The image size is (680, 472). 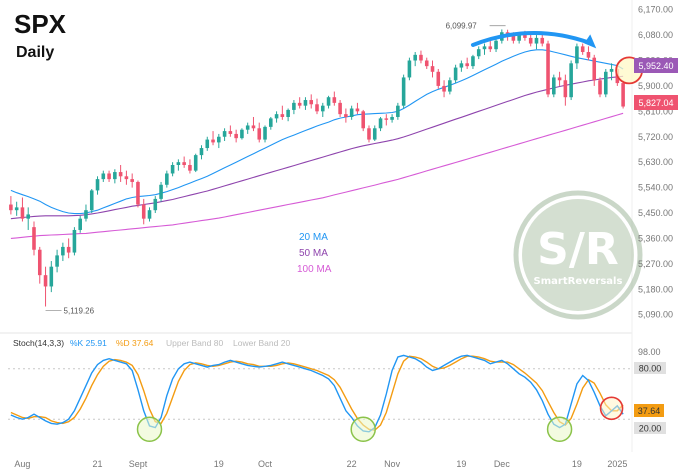 What do you see at coordinates (655, 10) in the screenshot?
I see `price-tick-label: 6,170.00` at bounding box center [655, 10].